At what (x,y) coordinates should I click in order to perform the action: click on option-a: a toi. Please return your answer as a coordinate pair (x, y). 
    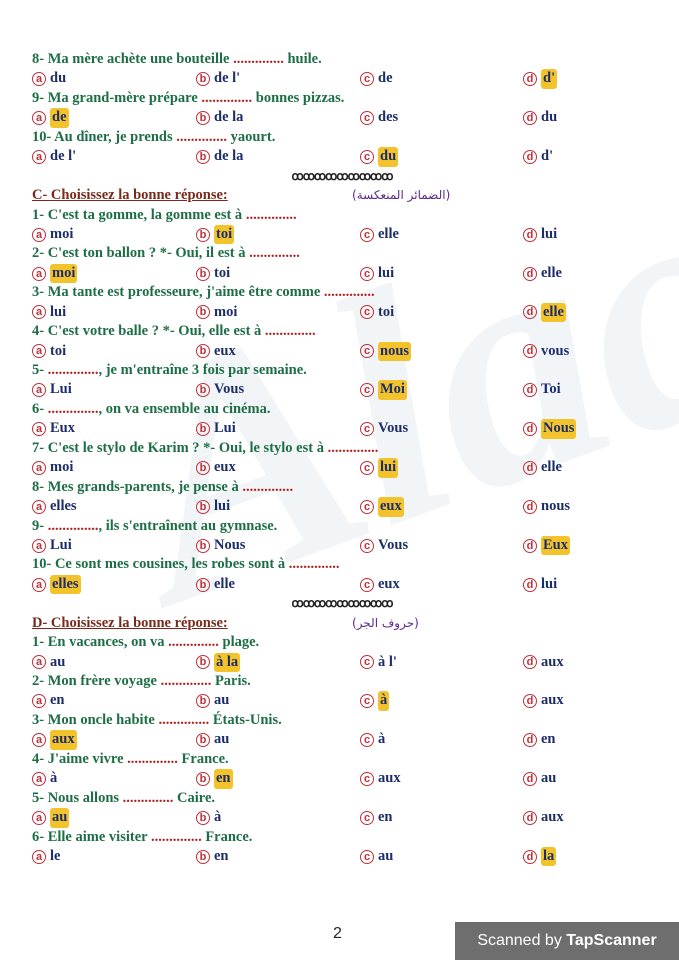
    Looking at the image, I should click on (49, 351).